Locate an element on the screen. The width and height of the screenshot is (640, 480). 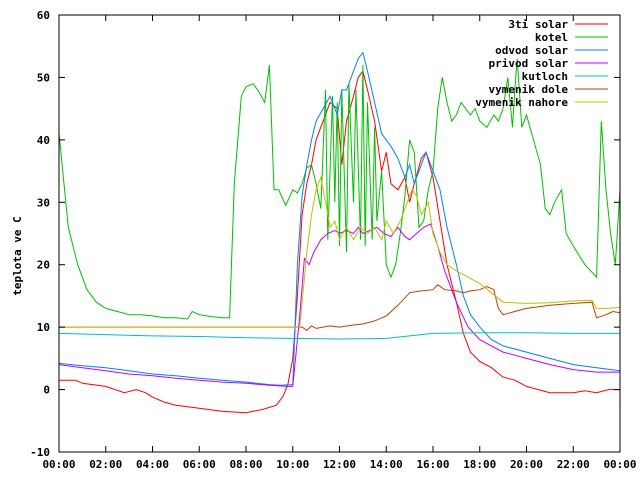
legend-label: privod solar is located at coordinates (529, 63).